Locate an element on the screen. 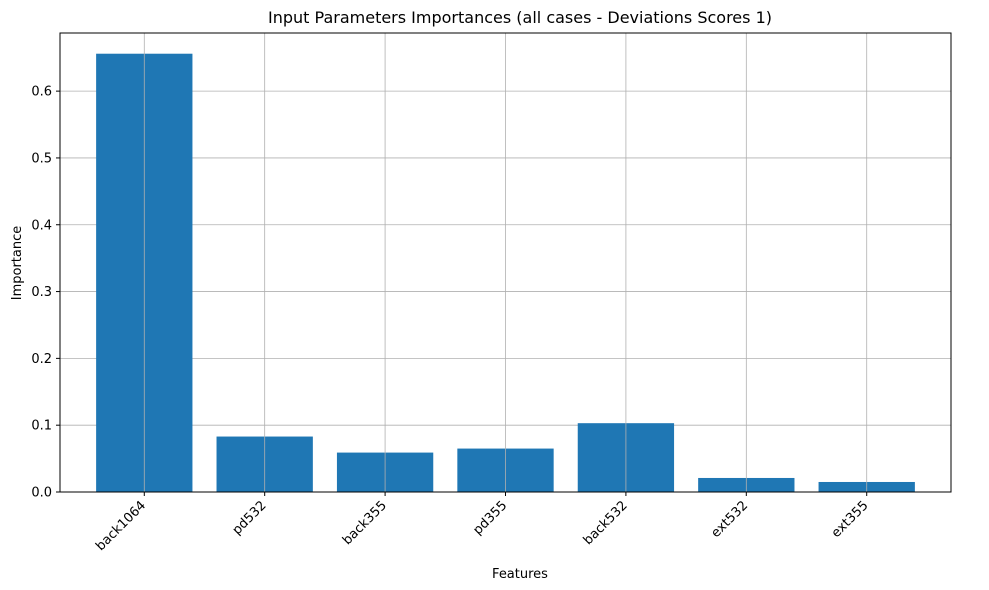 The height and width of the screenshot is (590, 989). y-axis-label: Importance is located at coordinates (17, 263).